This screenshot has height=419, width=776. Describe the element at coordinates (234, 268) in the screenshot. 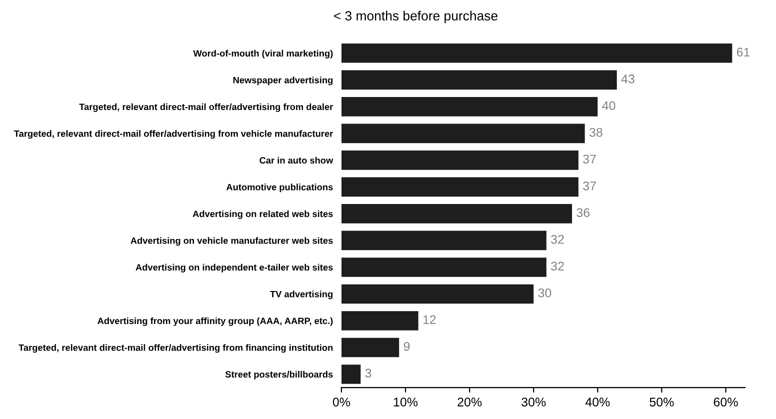

I see `y-tick-label: Advertising on independent e-tailer web sites` at that location.